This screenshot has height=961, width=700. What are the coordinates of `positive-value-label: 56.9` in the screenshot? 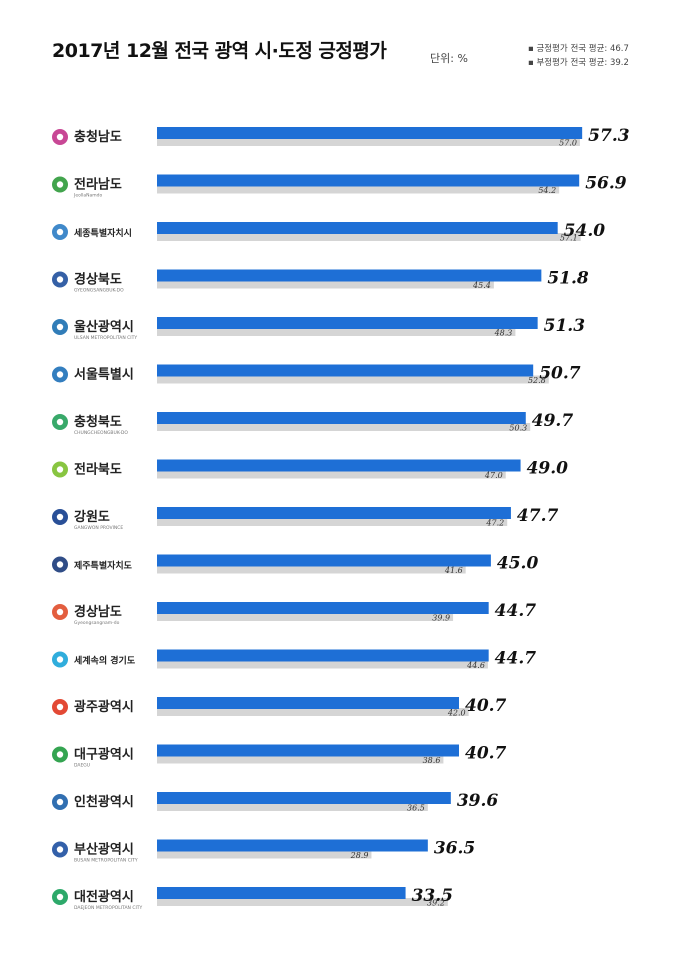 It's located at (606, 184).